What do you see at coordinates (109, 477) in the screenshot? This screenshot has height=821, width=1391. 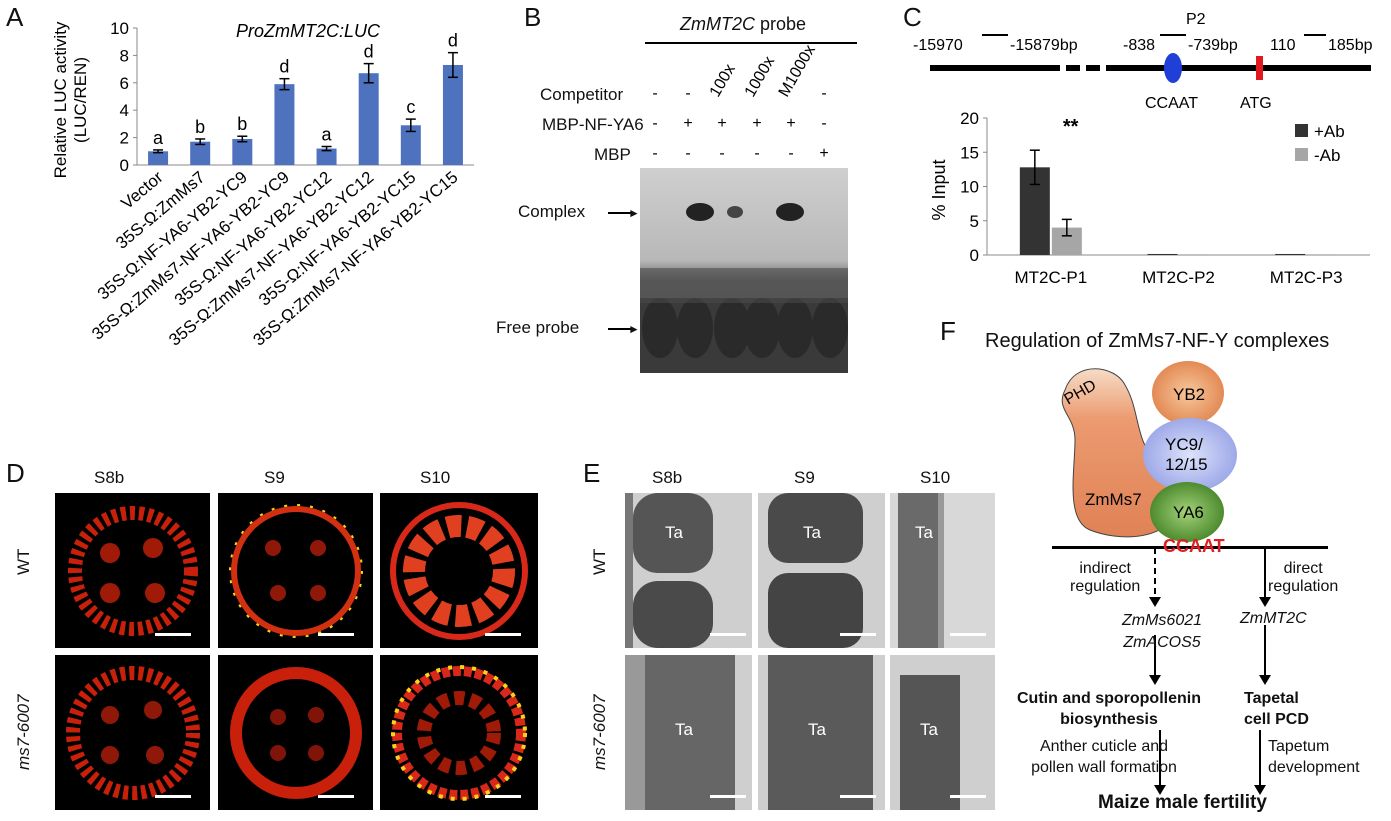 I see `d-stage-s8b: S8b` at bounding box center [109, 477].